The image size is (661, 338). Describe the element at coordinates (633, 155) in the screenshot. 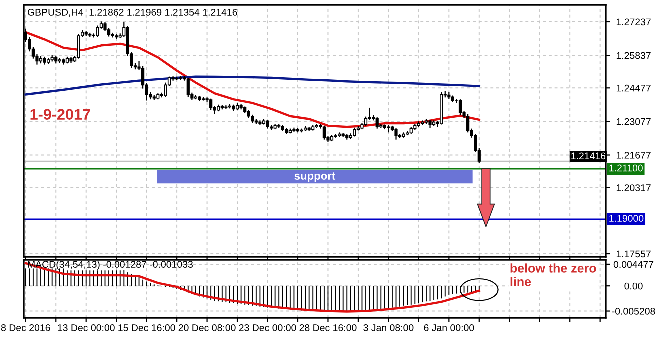

I see `y-tick-label: 1.21677` at that location.